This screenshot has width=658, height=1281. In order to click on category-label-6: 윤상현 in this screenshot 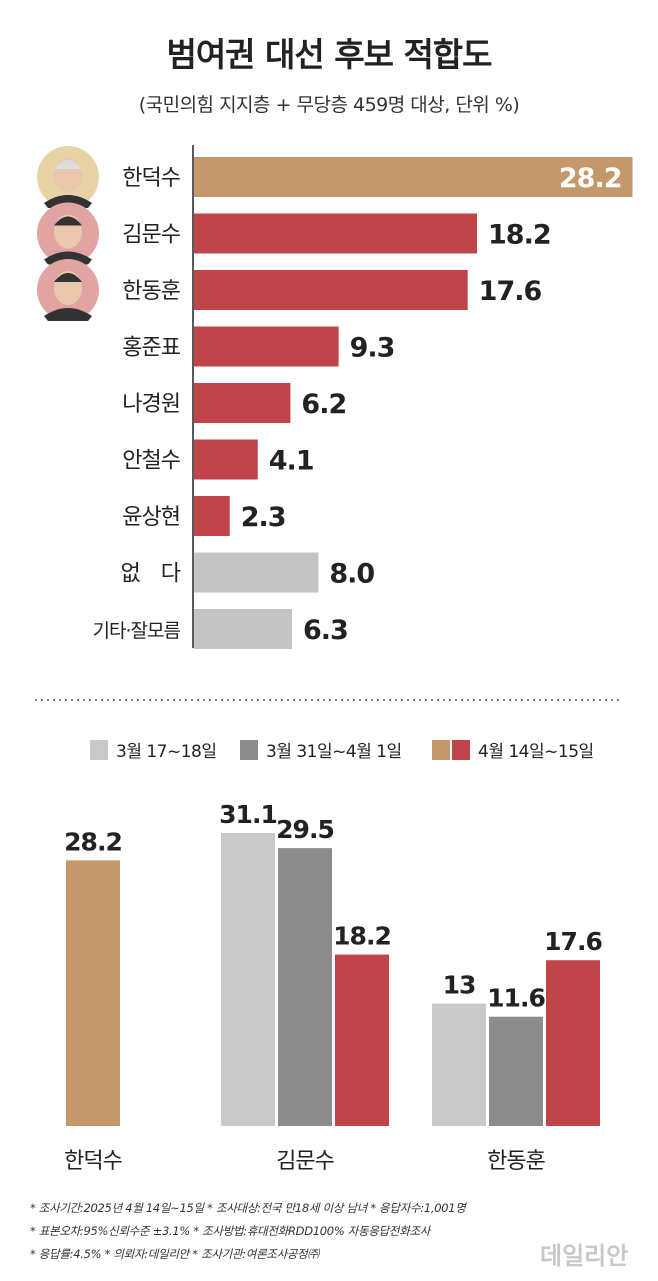, I will do `click(151, 517)`.